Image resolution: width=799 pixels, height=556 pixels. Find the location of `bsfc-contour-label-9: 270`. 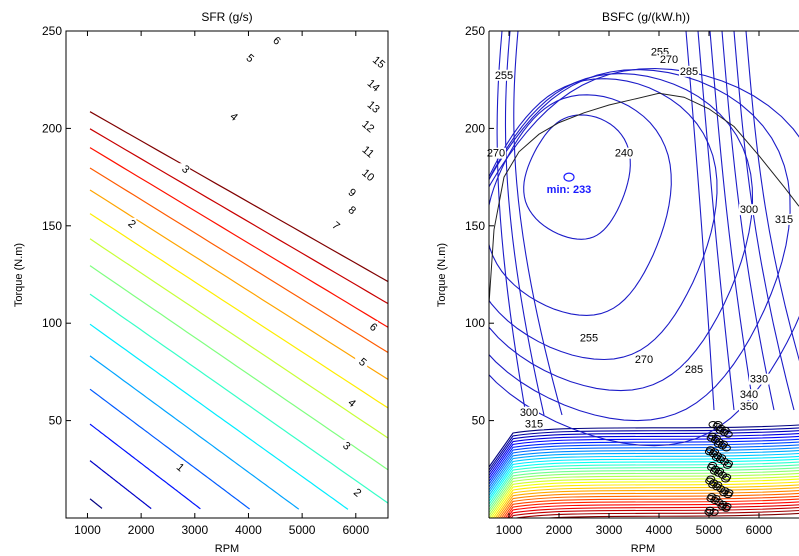

bsfc-contour-label-9: 270 is located at coordinates (644, 360).